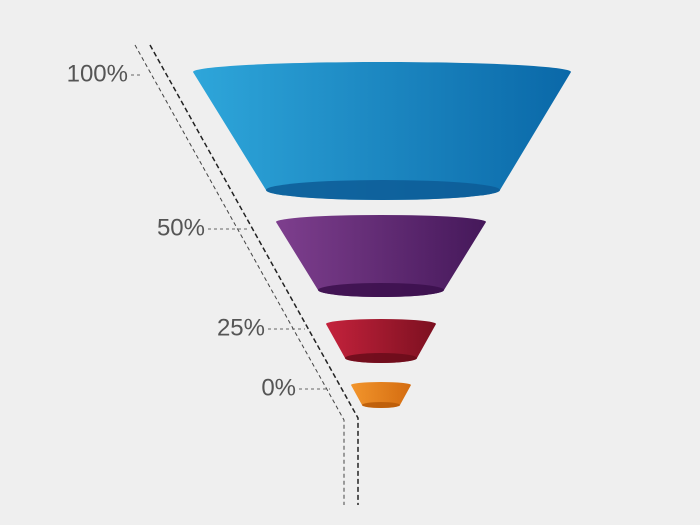 This screenshot has height=525, width=700. What do you see at coordinates (181, 227) in the screenshot?
I see `segment-label: 50%` at bounding box center [181, 227].